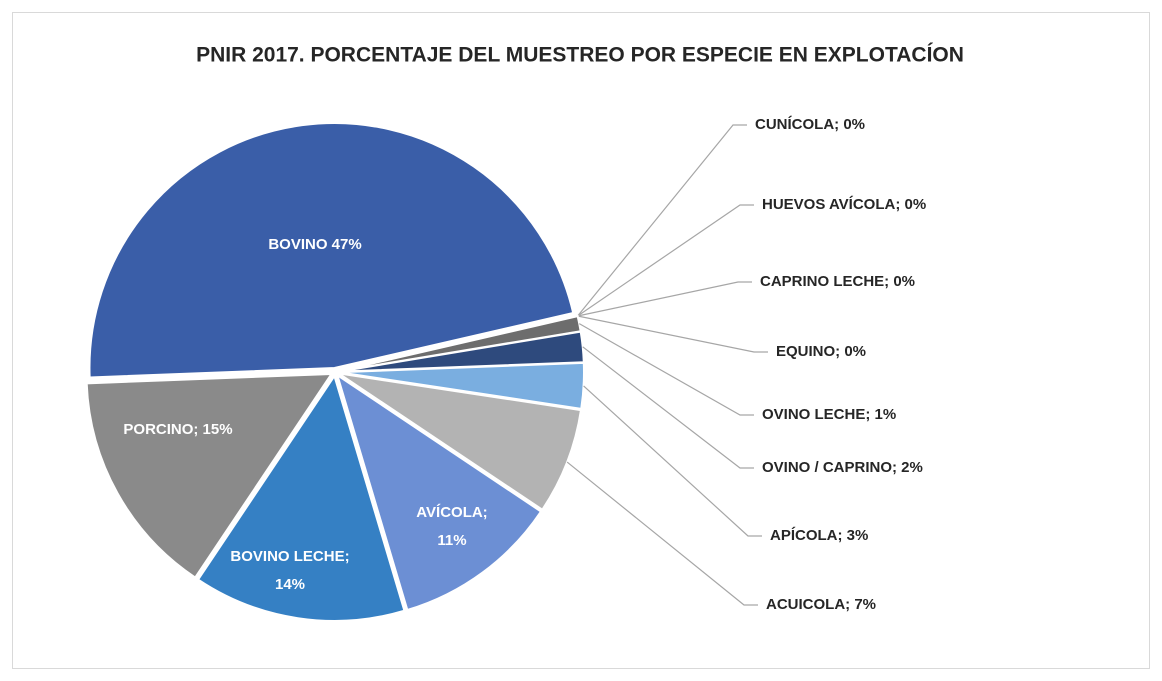 Image resolution: width=1162 pixels, height=681 pixels. I want to click on data-label: EQUINO; 0%, so click(821, 351).